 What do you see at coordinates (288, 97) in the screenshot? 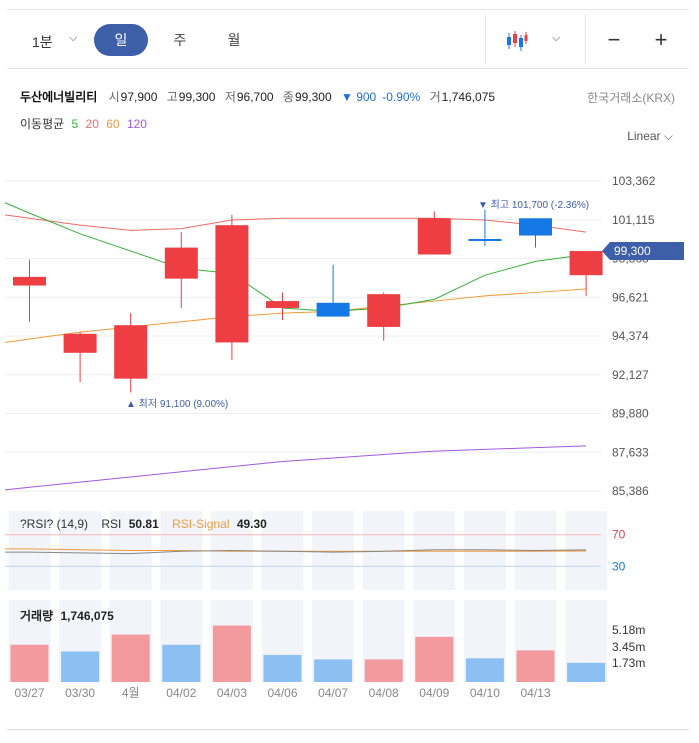
I see `close-label: 종` at bounding box center [288, 97].